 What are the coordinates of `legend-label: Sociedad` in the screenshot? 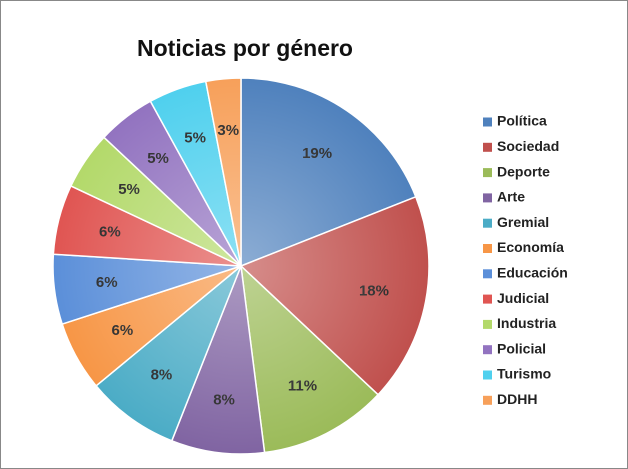 It's located at (528, 146).